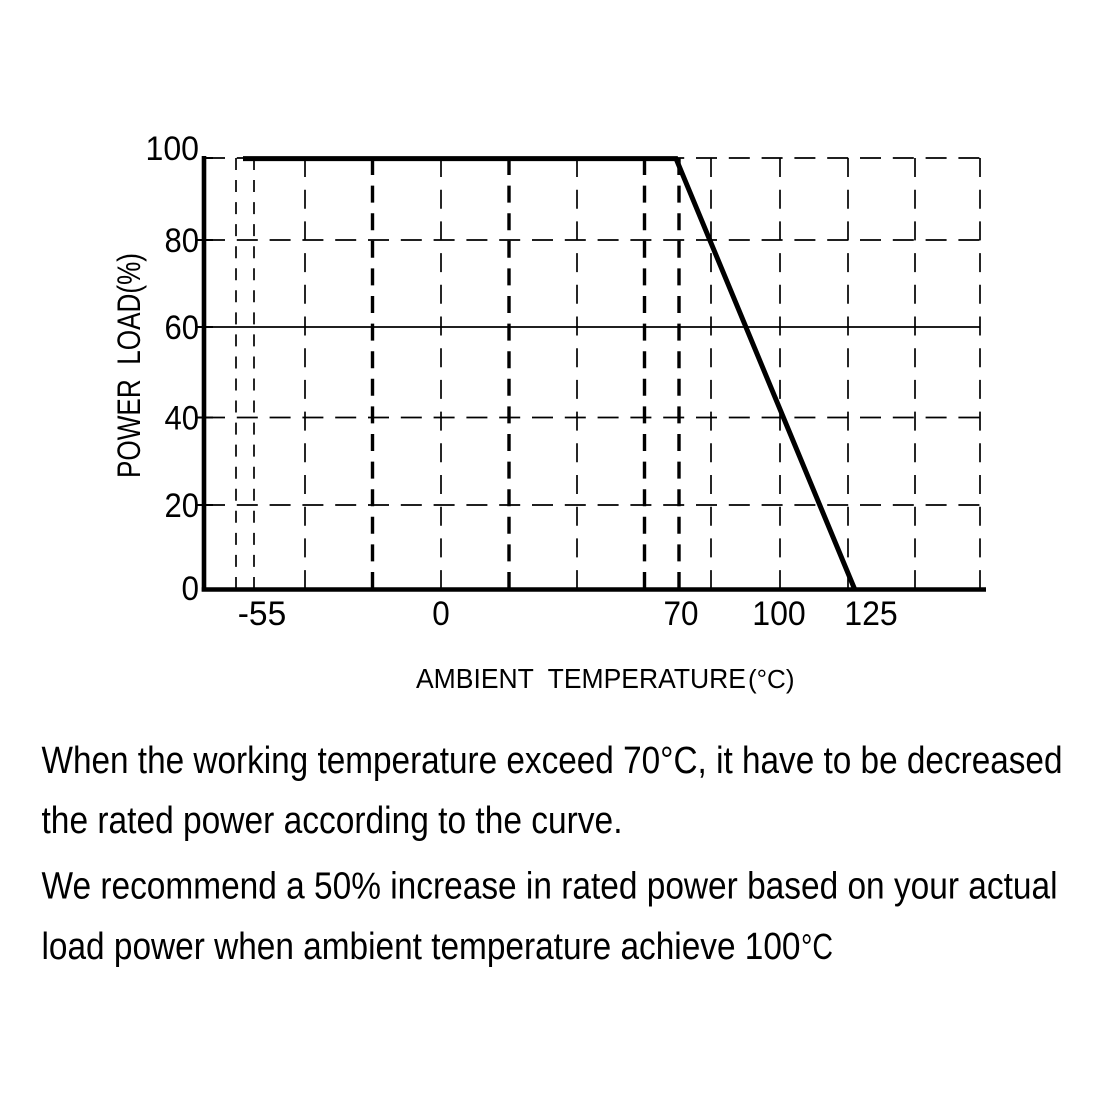  Describe the element at coordinates (182, 419) in the screenshot. I see `svg-text: 40` at that location.